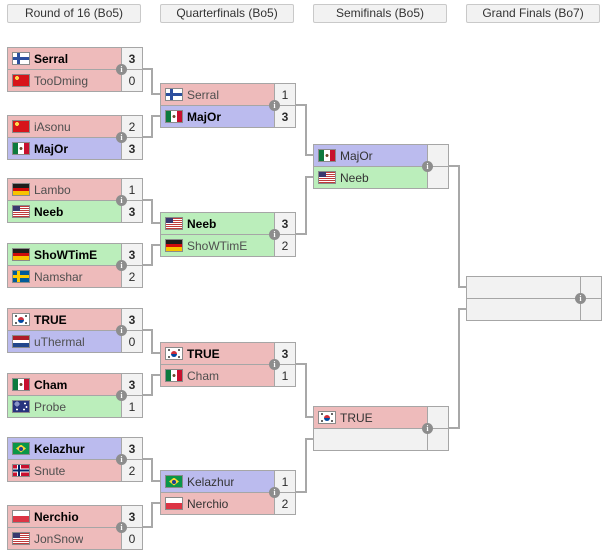 The height and width of the screenshot is (556, 610). What do you see at coordinates (52, 126) in the screenshot?
I see `player-name: iAsonu` at bounding box center [52, 126].